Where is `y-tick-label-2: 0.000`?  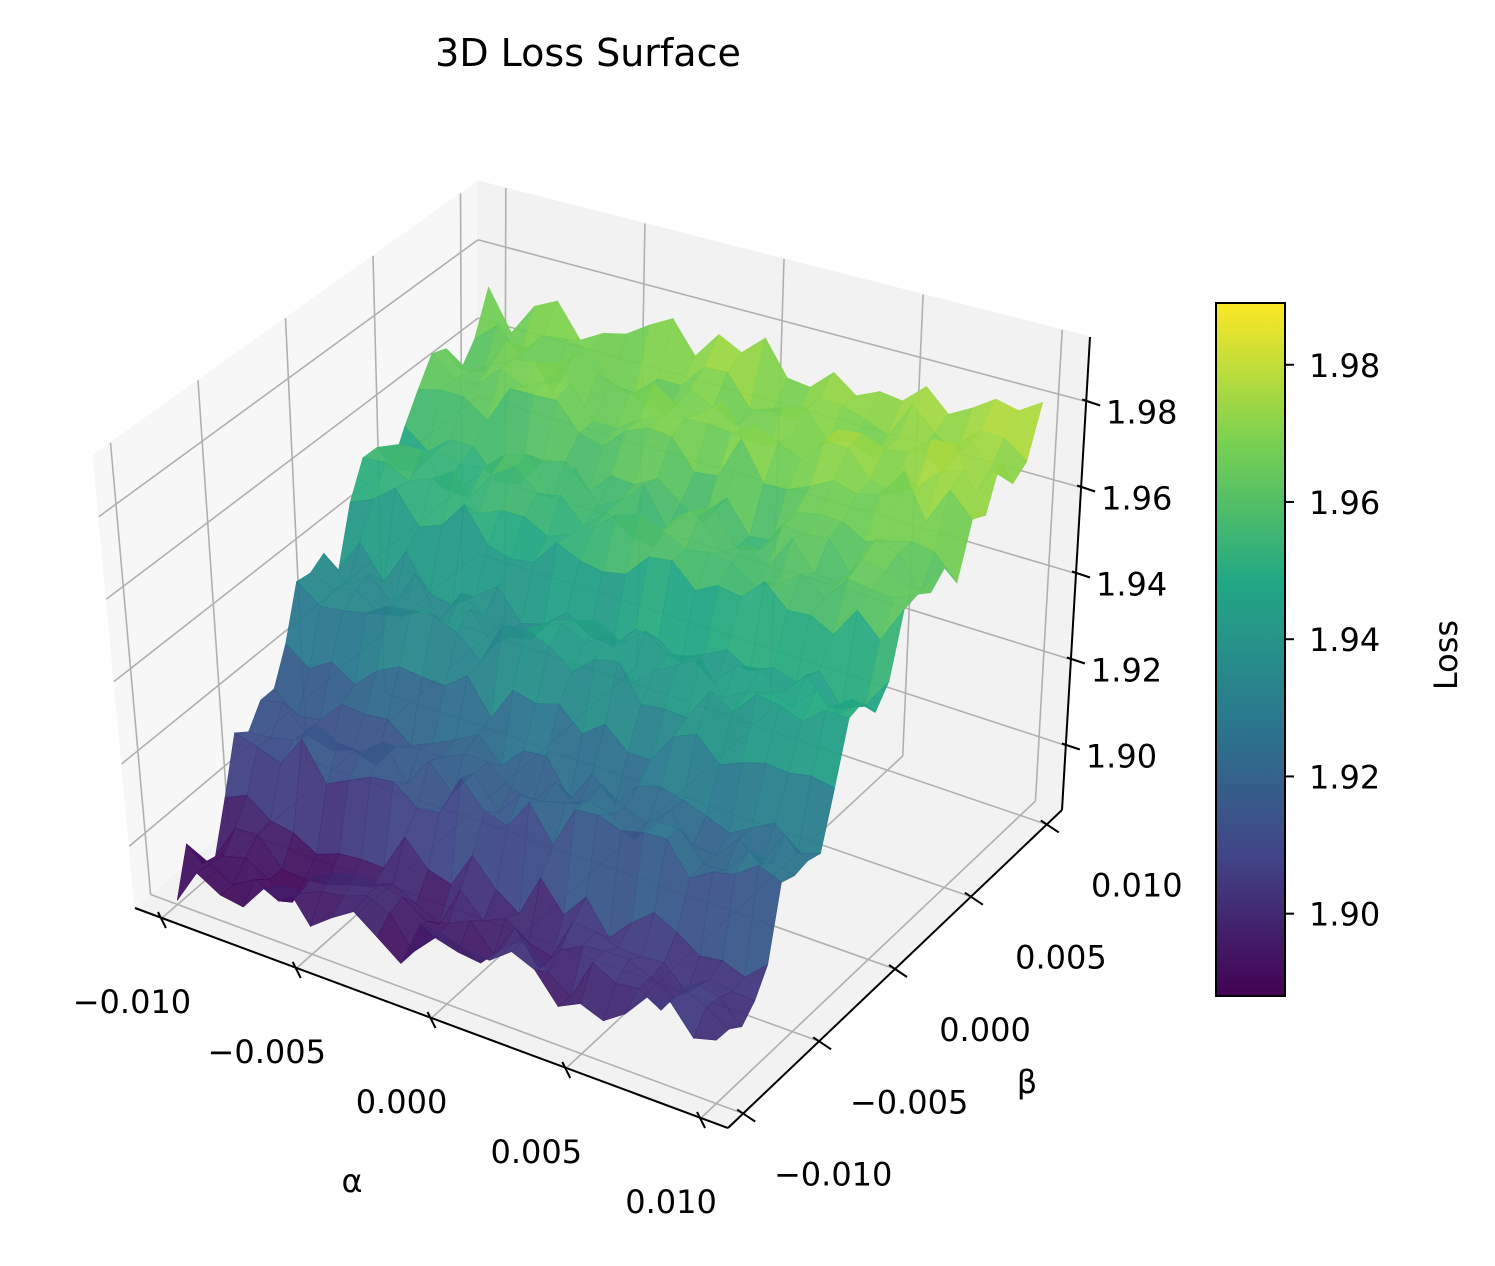 y-tick-label-2: 0.000 is located at coordinates (985, 1030).